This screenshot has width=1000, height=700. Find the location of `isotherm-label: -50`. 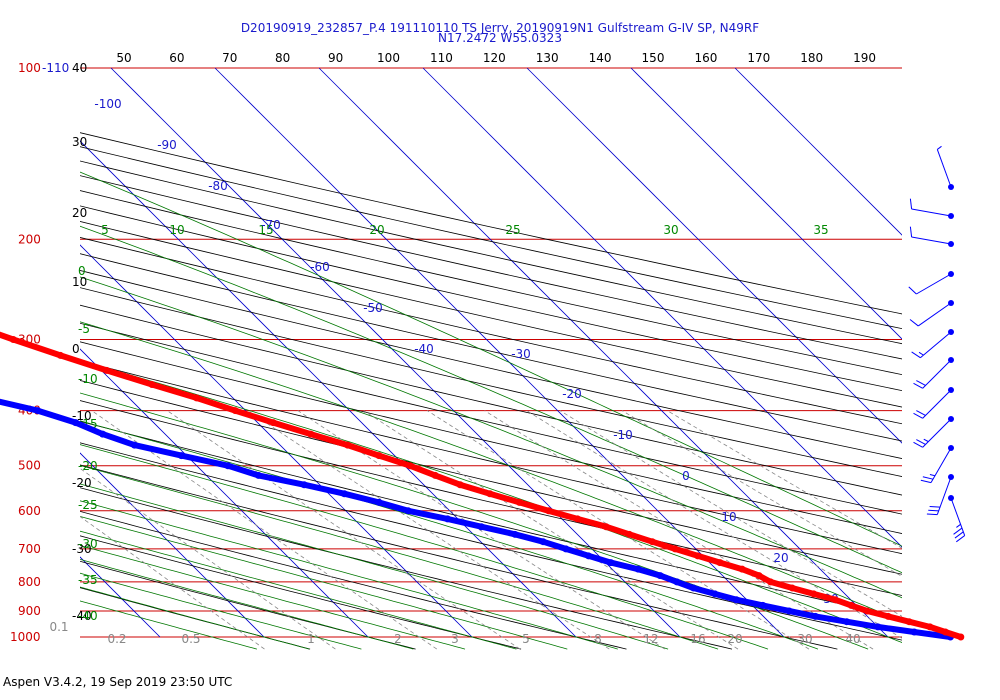

isotherm-label: -50 is located at coordinates (373, 308).